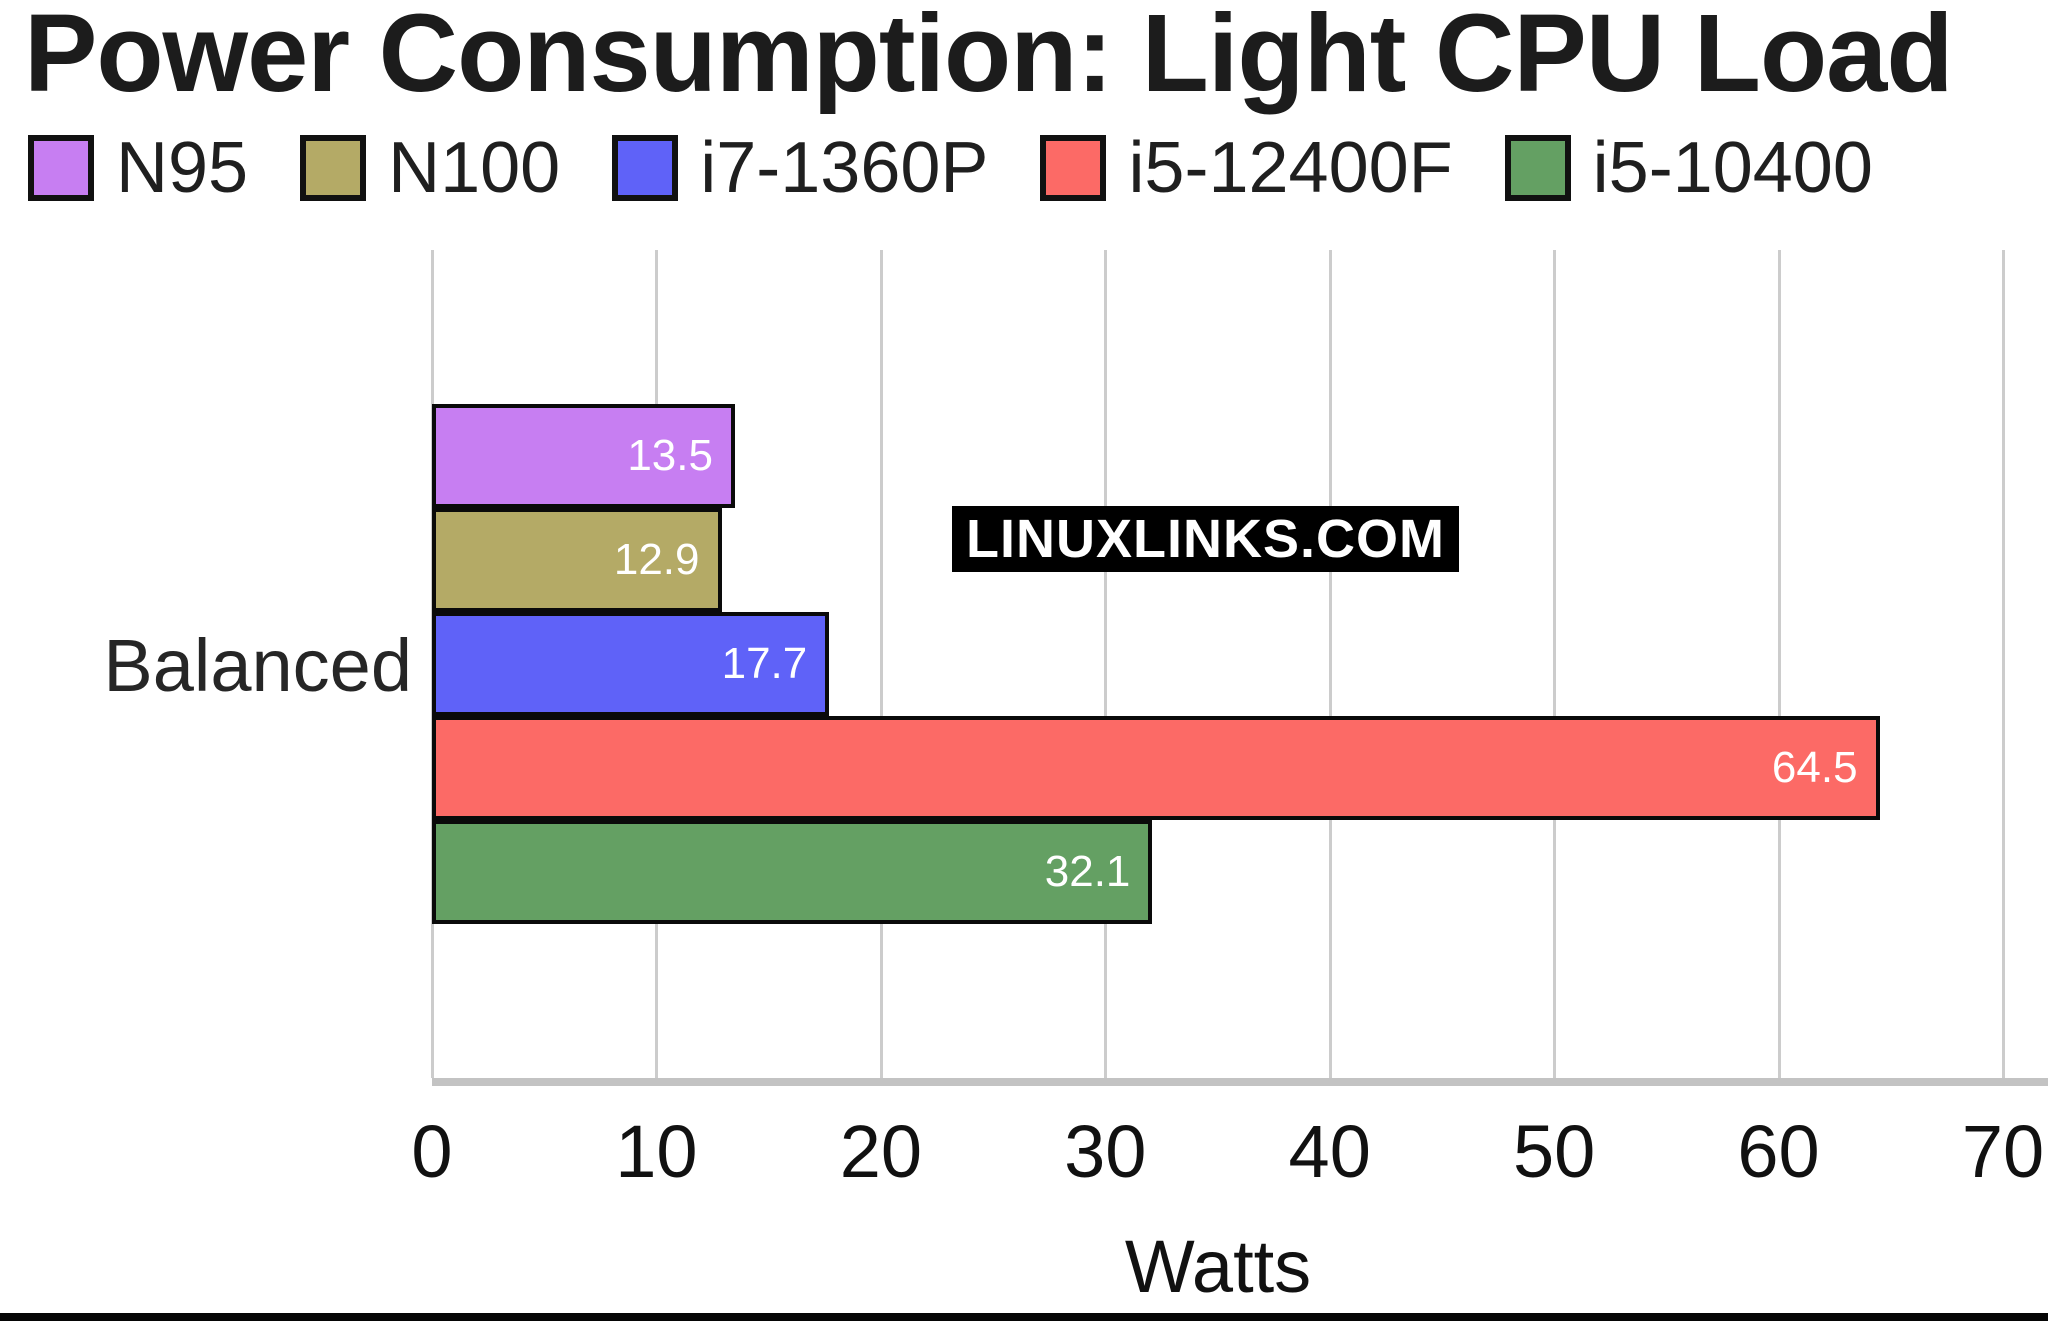 The width and height of the screenshot is (2048, 1327). What do you see at coordinates (2003, 1151) in the screenshot?
I see `x-tick-label-70: 70` at bounding box center [2003, 1151].